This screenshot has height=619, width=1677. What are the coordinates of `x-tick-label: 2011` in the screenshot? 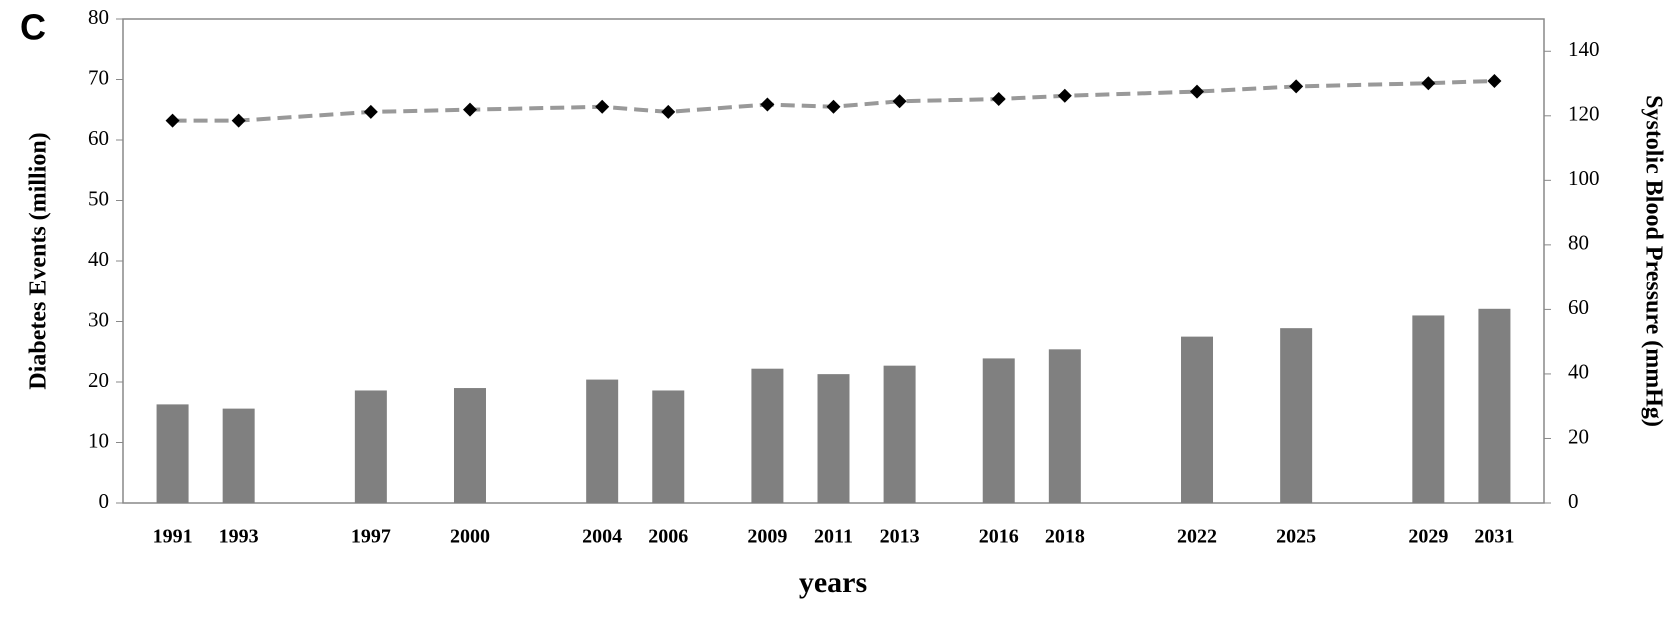 It's located at (833, 537).